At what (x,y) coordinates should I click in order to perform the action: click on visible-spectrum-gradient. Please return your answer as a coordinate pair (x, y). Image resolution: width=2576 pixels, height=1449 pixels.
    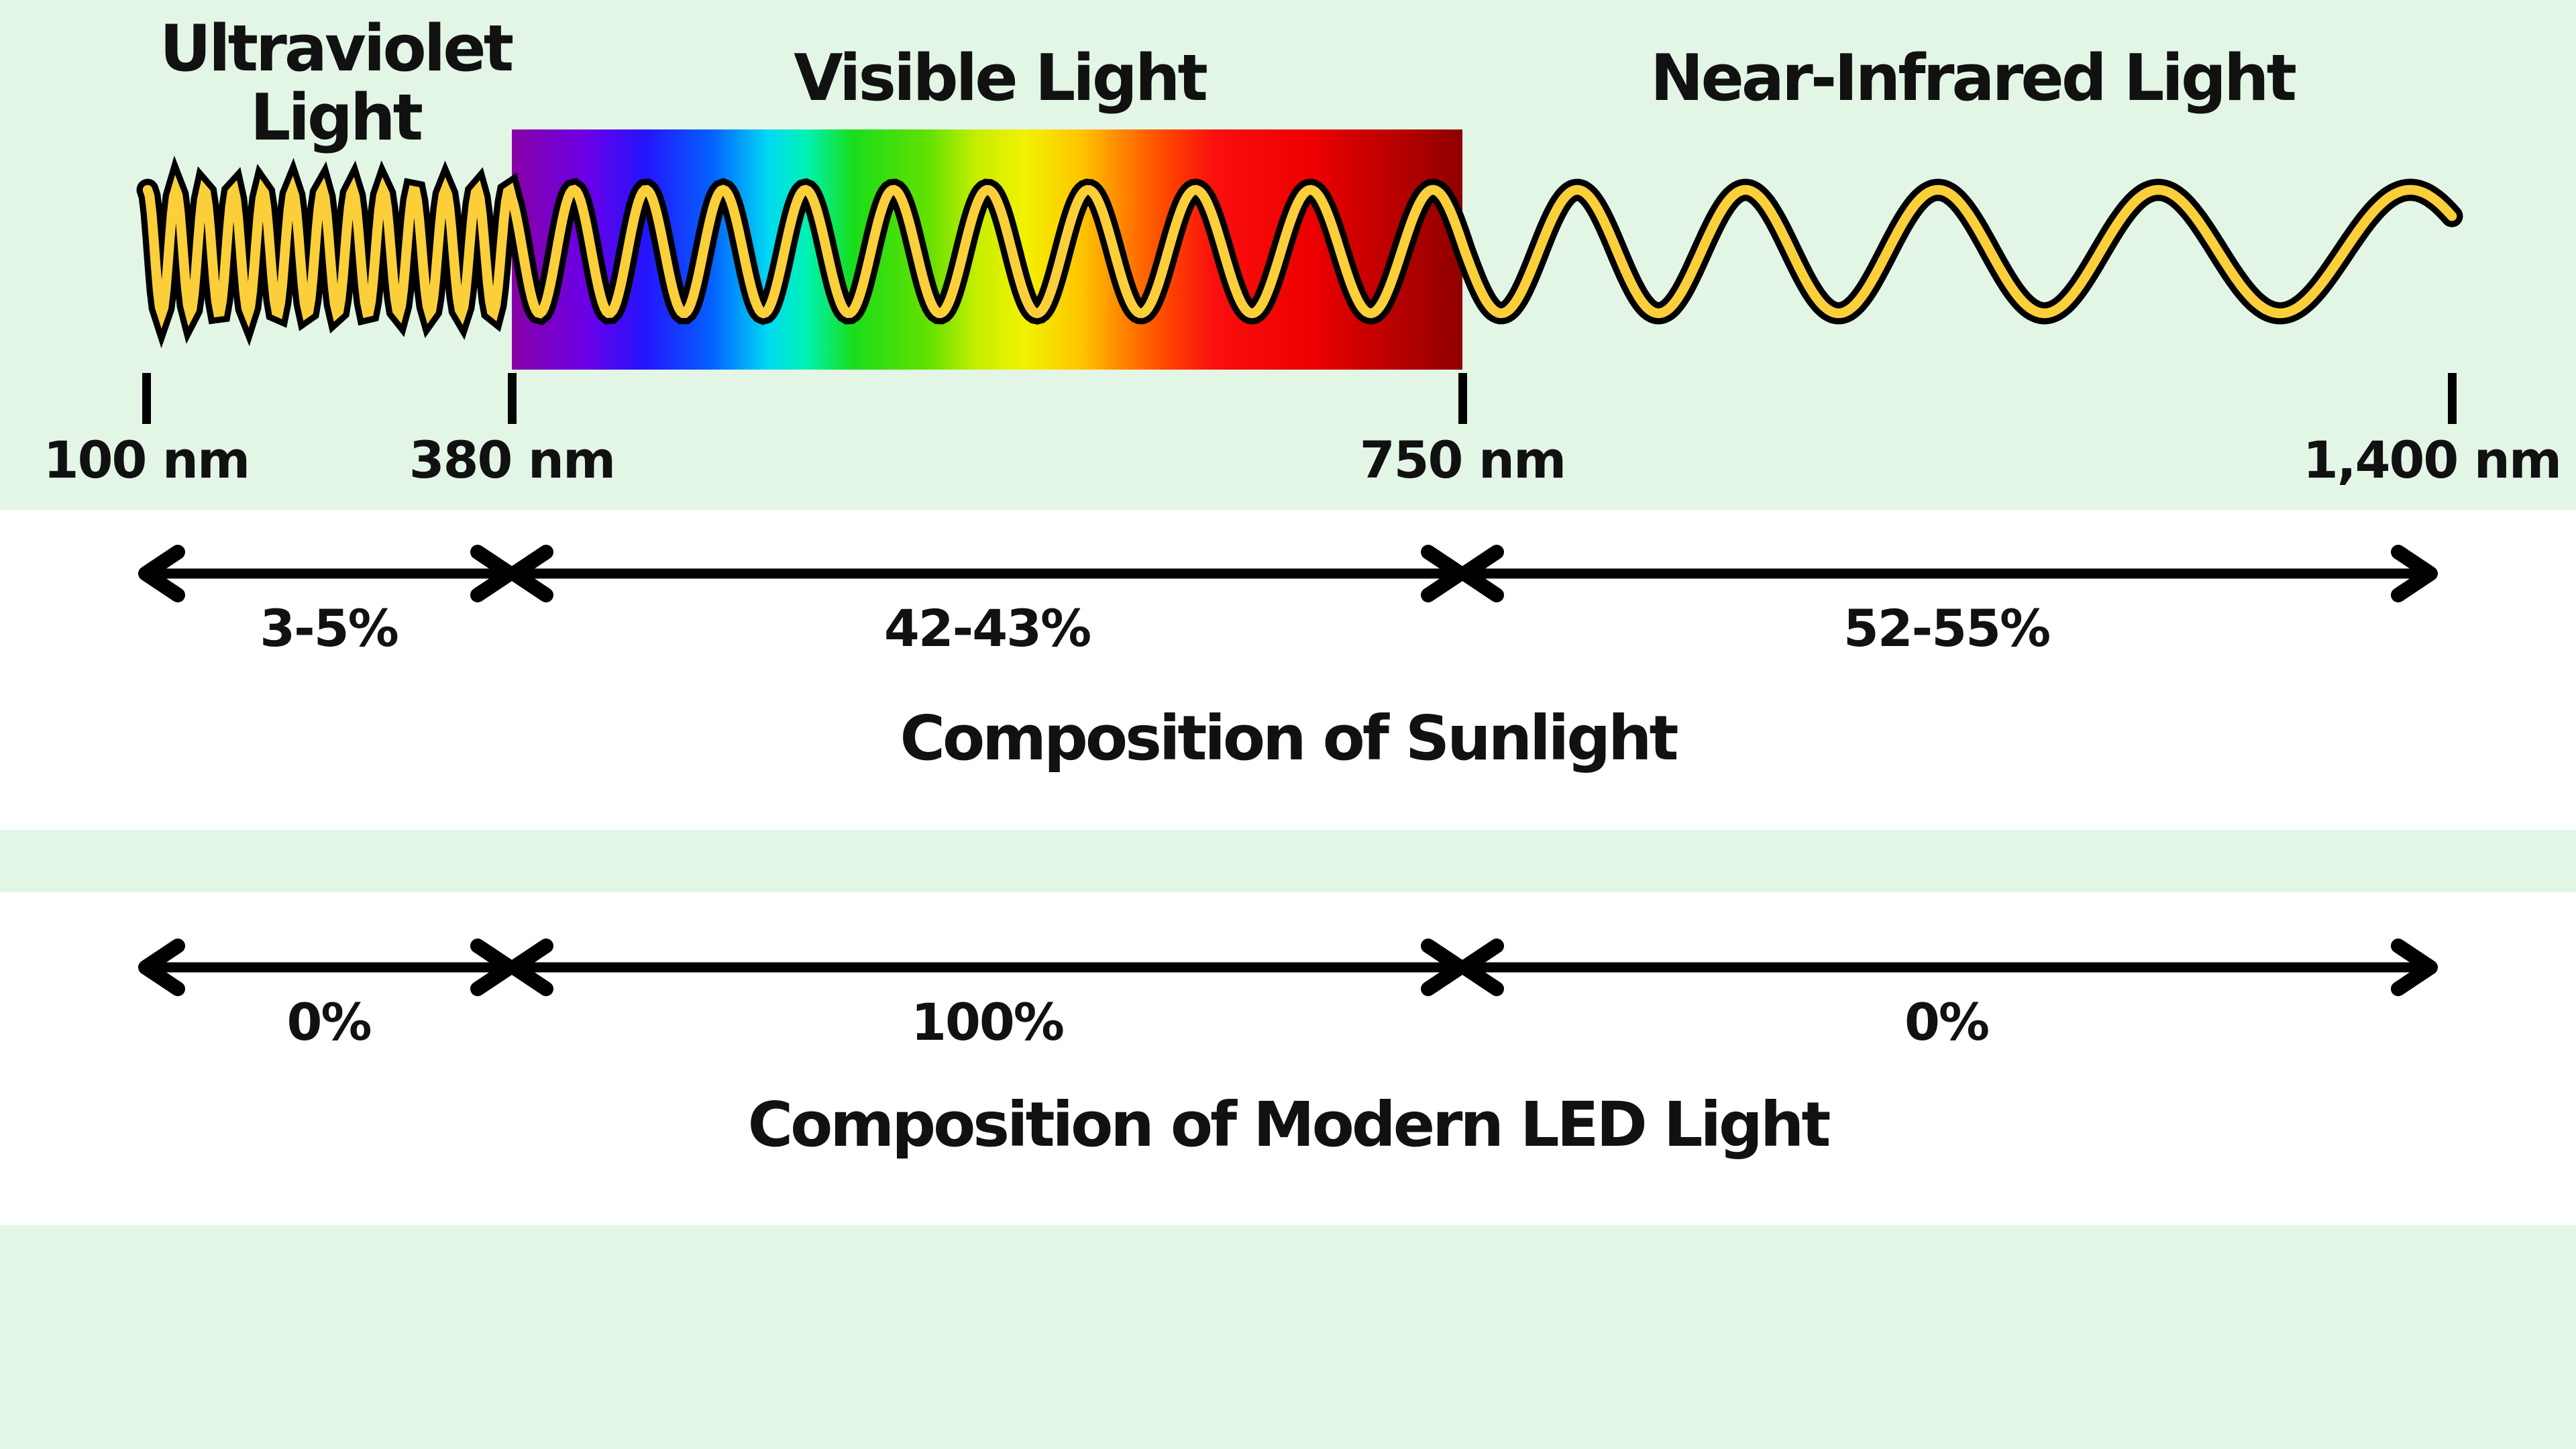
    Looking at the image, I should click on (987, 249).